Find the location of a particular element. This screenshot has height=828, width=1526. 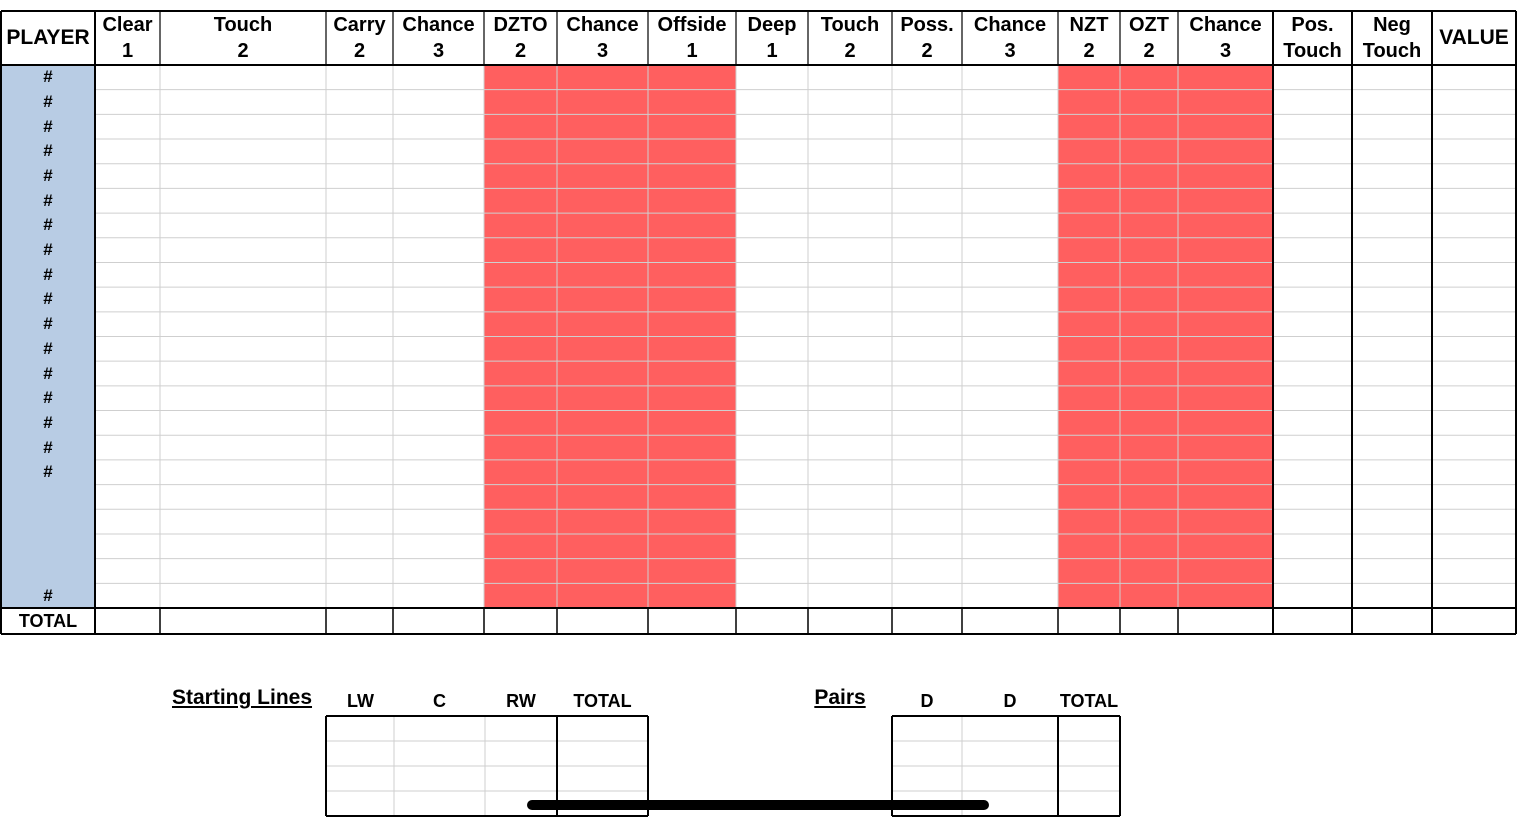

starting-lines-col-total: TOTAL is located at coordinates (602, 701).